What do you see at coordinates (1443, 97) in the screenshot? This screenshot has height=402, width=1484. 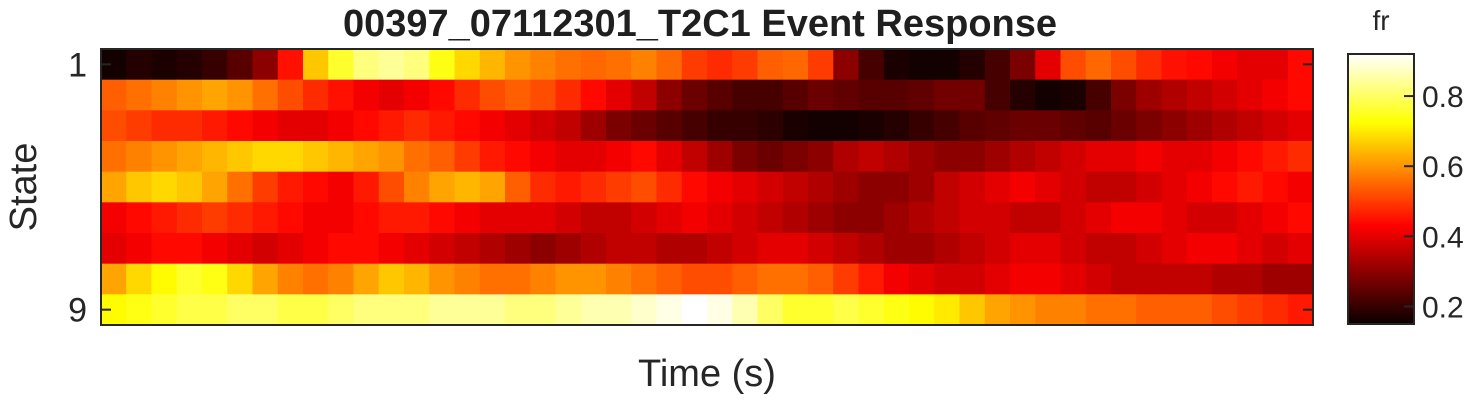 I see `colorbar-tick-label: 0.8` at bounding box center [1443, 97].